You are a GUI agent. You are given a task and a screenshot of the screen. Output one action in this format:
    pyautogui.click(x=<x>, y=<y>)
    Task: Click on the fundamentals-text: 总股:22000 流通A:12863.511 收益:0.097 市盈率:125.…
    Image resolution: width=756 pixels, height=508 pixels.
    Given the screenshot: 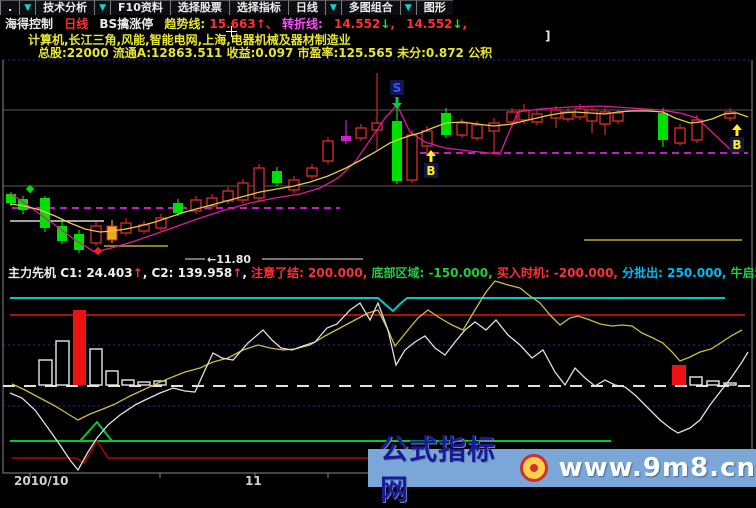 What is the action you would take?
    pyautogui.click(x=265, y=53)
    